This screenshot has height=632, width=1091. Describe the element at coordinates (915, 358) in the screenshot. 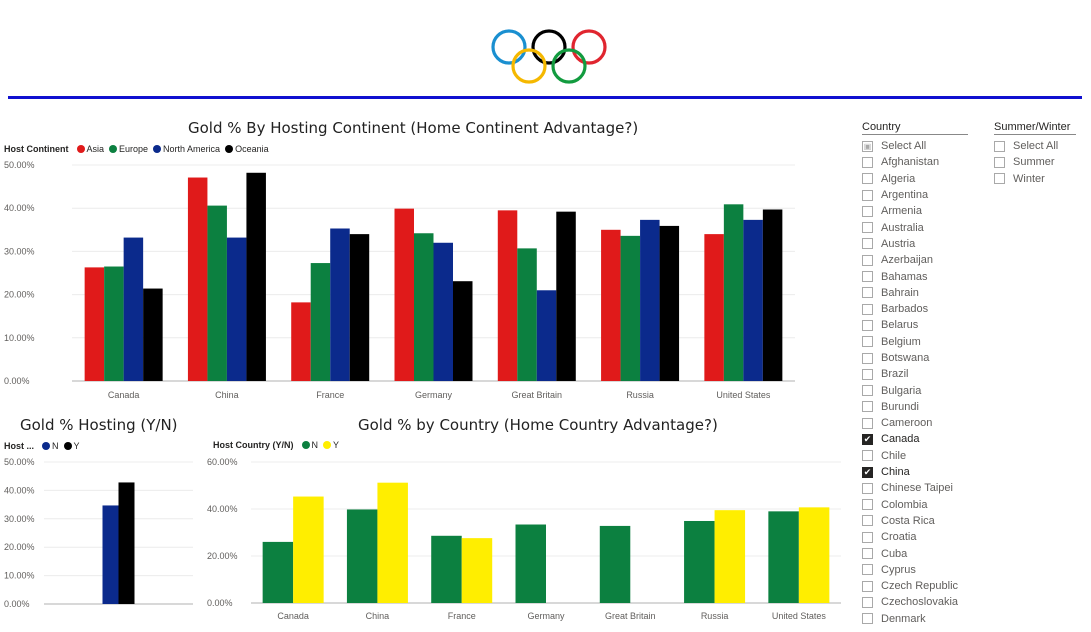

I see `country-slicer-item-botswana: Botswana` at that location.